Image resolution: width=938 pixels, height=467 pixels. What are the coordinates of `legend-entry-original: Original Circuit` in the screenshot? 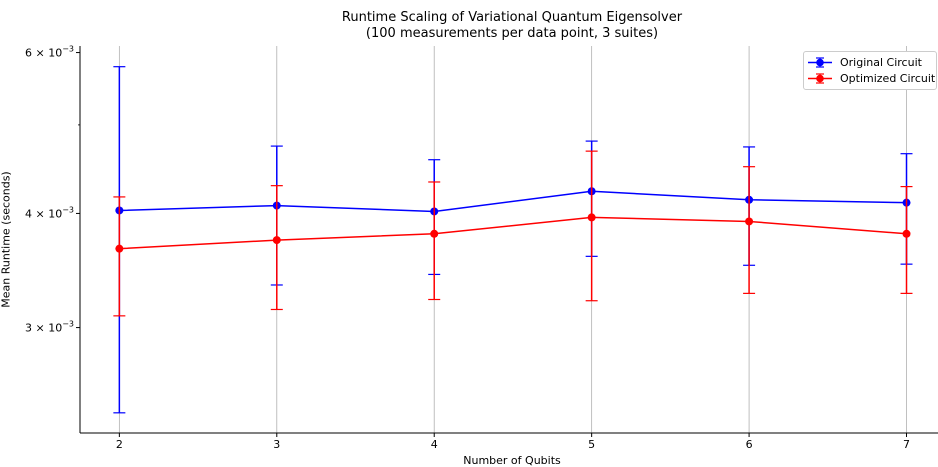 It's located at (864, 62).